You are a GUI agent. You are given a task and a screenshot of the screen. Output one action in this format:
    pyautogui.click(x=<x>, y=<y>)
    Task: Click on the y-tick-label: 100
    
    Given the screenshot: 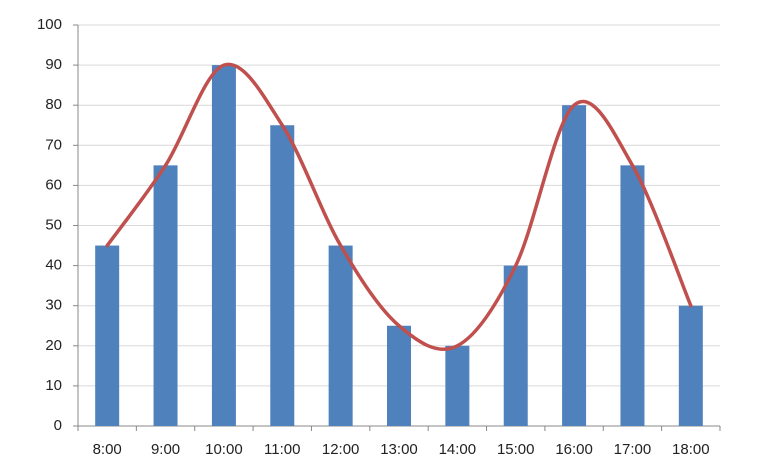 What is the action you would take?
    pyautogui.click(x=49, y=24)
    